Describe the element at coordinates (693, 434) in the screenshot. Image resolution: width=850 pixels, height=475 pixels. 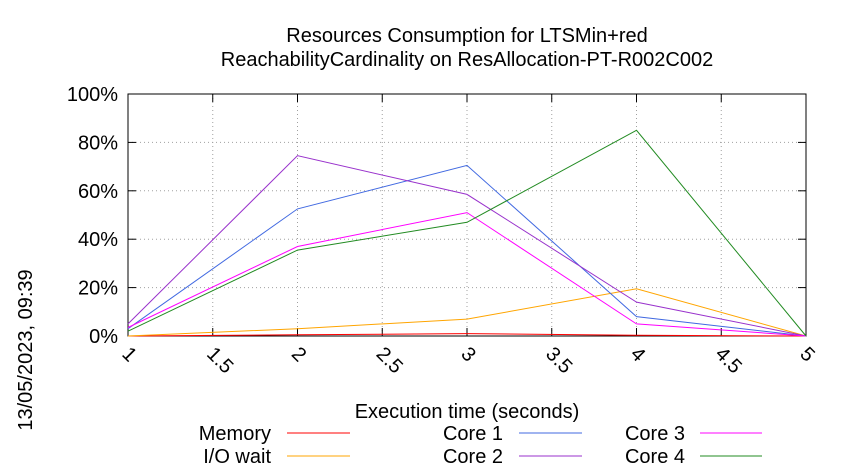
I see `legend-item-core-3: Core 3` at that location.